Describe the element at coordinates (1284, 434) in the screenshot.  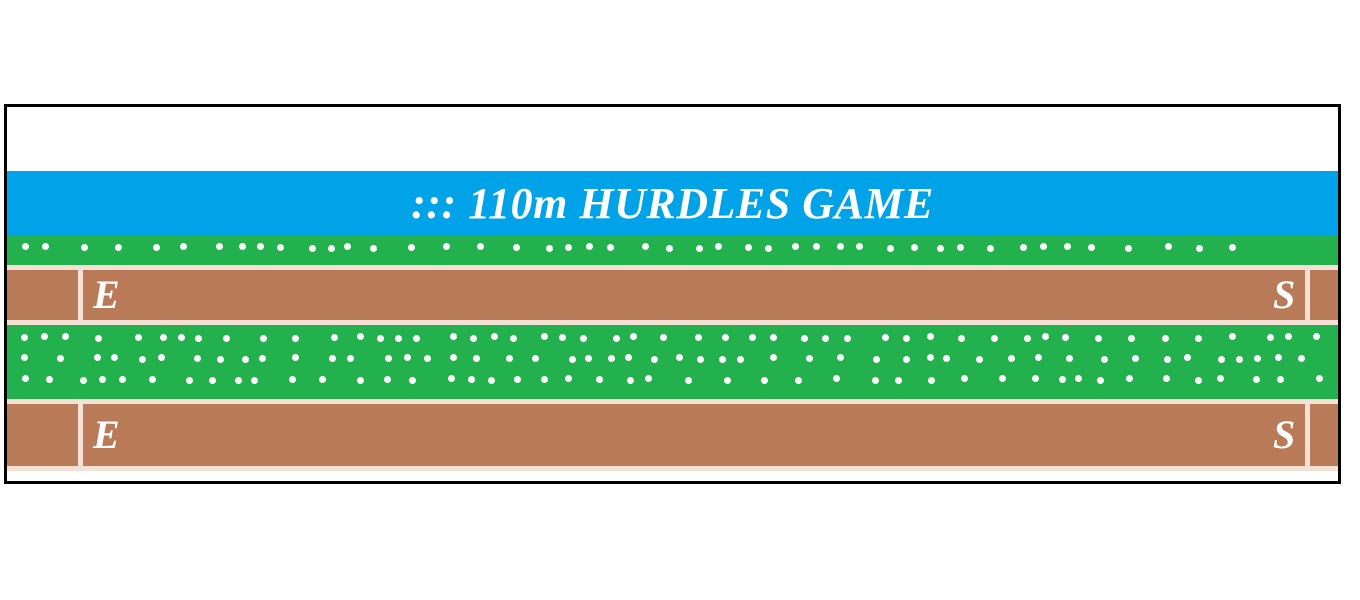
I see `start-label: S` at that location.